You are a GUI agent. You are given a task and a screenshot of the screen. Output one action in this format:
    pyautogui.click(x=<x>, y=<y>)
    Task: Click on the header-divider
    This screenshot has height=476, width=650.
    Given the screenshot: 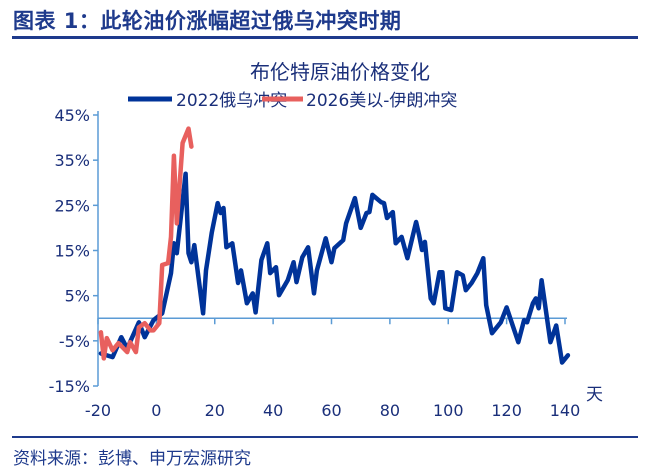 What is the action you would take?
    pyautogui.click(x=325, y=37)
    